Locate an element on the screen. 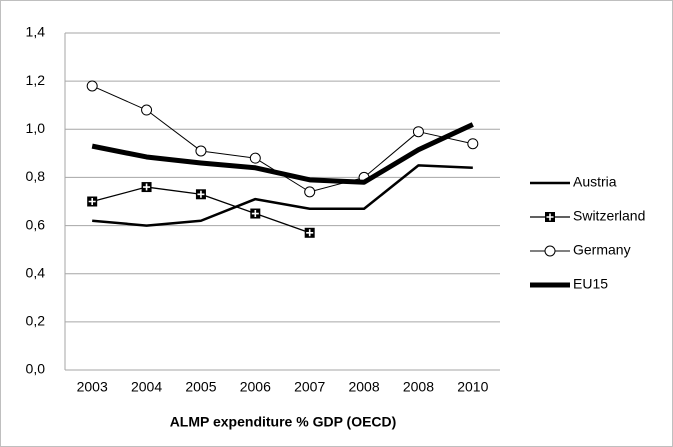  y-tick-label: 0,4 is located at coordinates (36, 272).